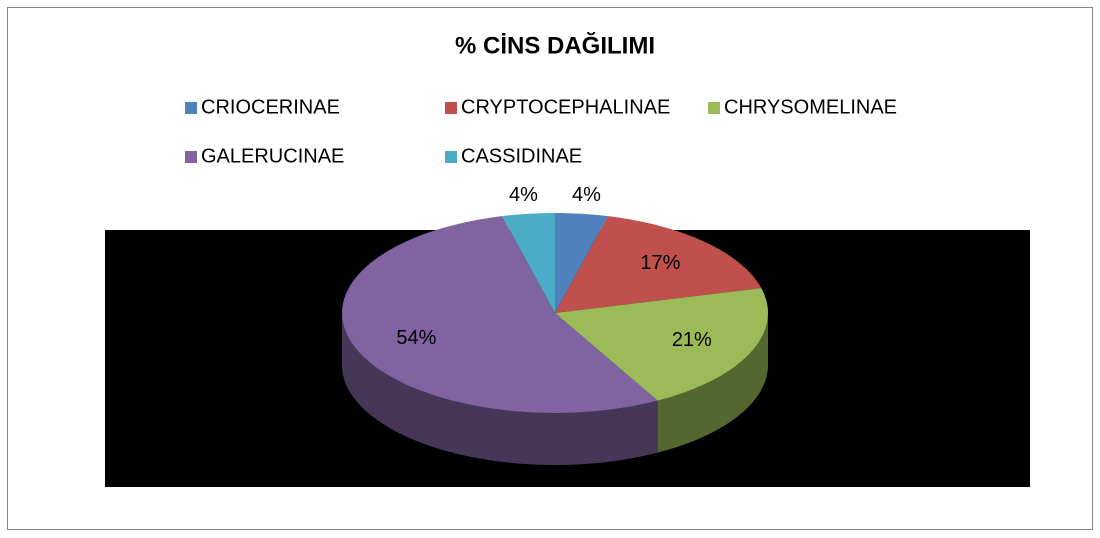 This screenshot has width=1100, height=538. Describe the element at coordinates (270, 107) in the screenshot. I see `legend-label: CRIOCERINAE` at that location.